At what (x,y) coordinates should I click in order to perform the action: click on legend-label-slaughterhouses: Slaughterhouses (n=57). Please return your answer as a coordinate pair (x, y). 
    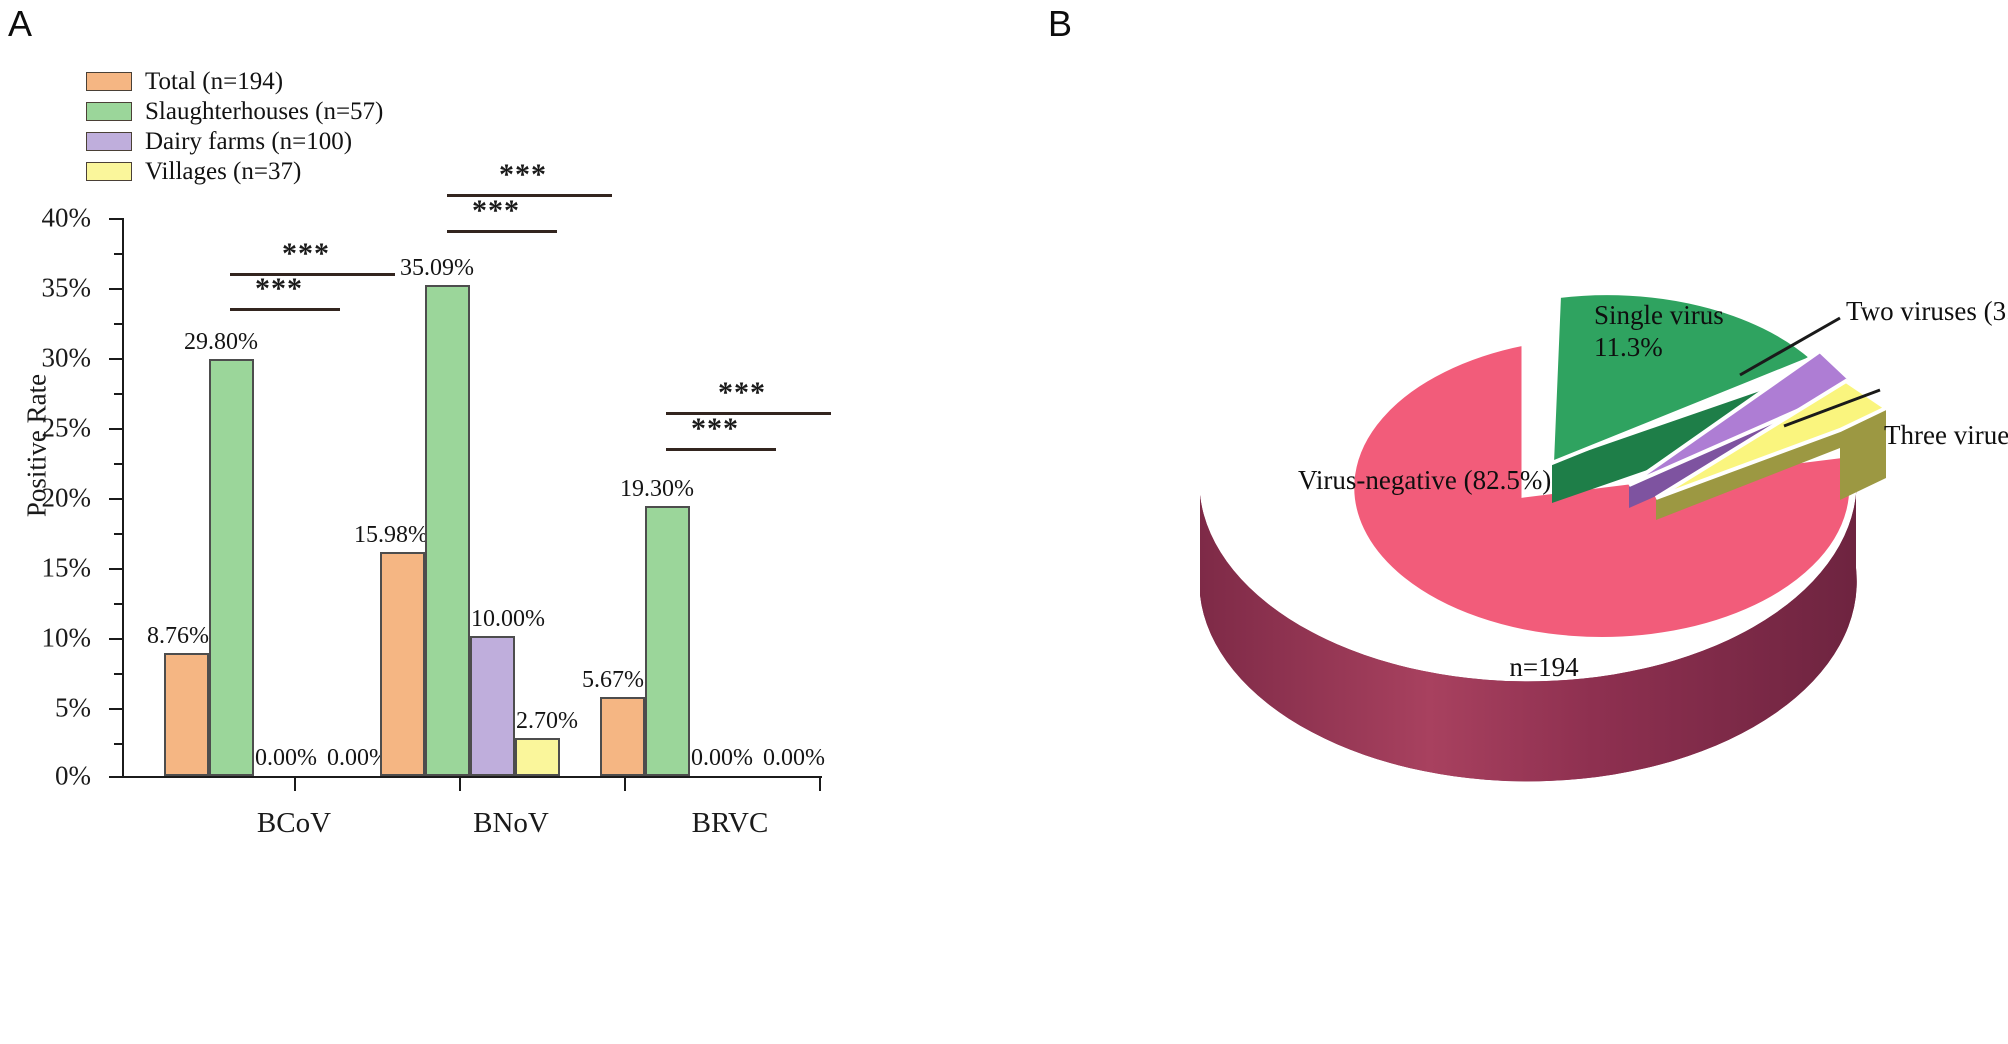
    Looking at the image, I should click on (264, 111).